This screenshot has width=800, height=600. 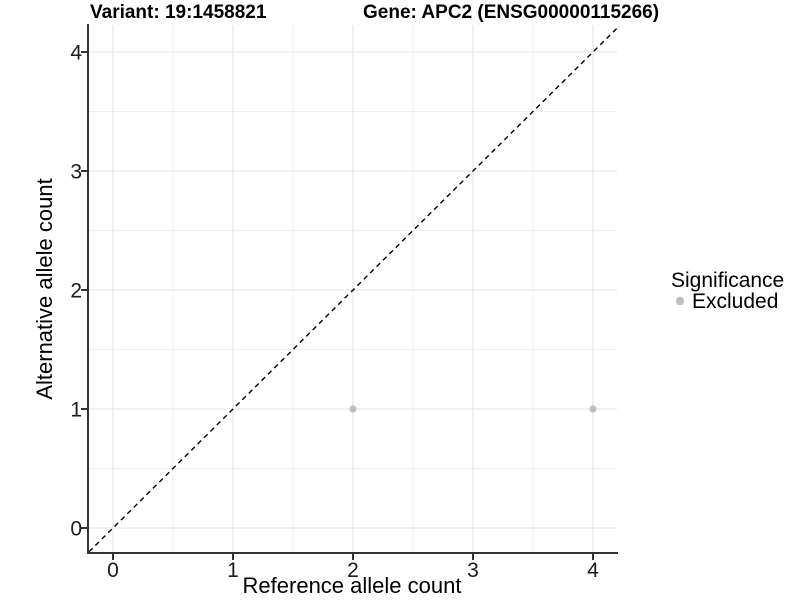 What do you see at coordinates (44, 288) in the screenshot?
I see `y-axis-title: Alternative allele count` at bounding box center [44, 288].